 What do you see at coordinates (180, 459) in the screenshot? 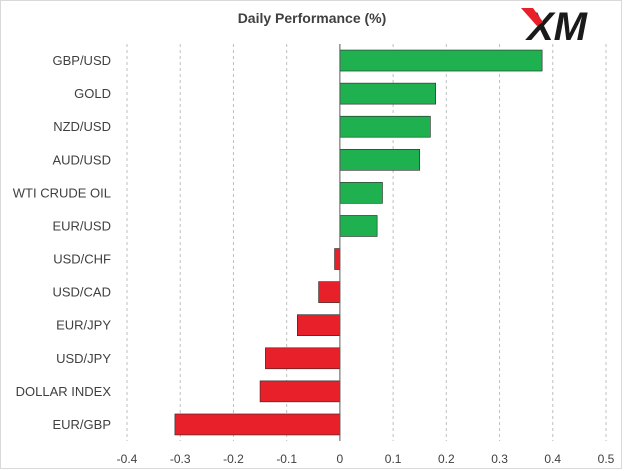
I see `tick-label: -0.3` at bounding box center [180, 459].